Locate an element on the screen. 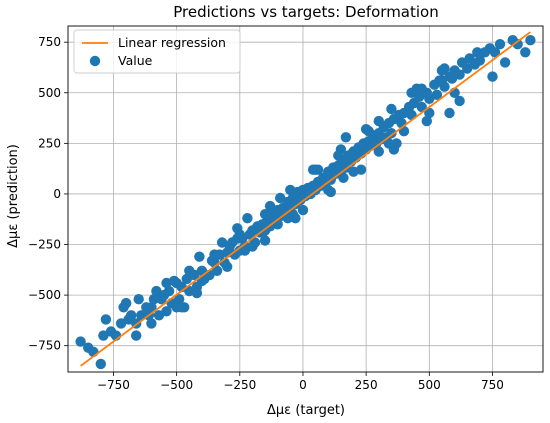  x-tick-label: −250 is located at coordinates (239, 385).